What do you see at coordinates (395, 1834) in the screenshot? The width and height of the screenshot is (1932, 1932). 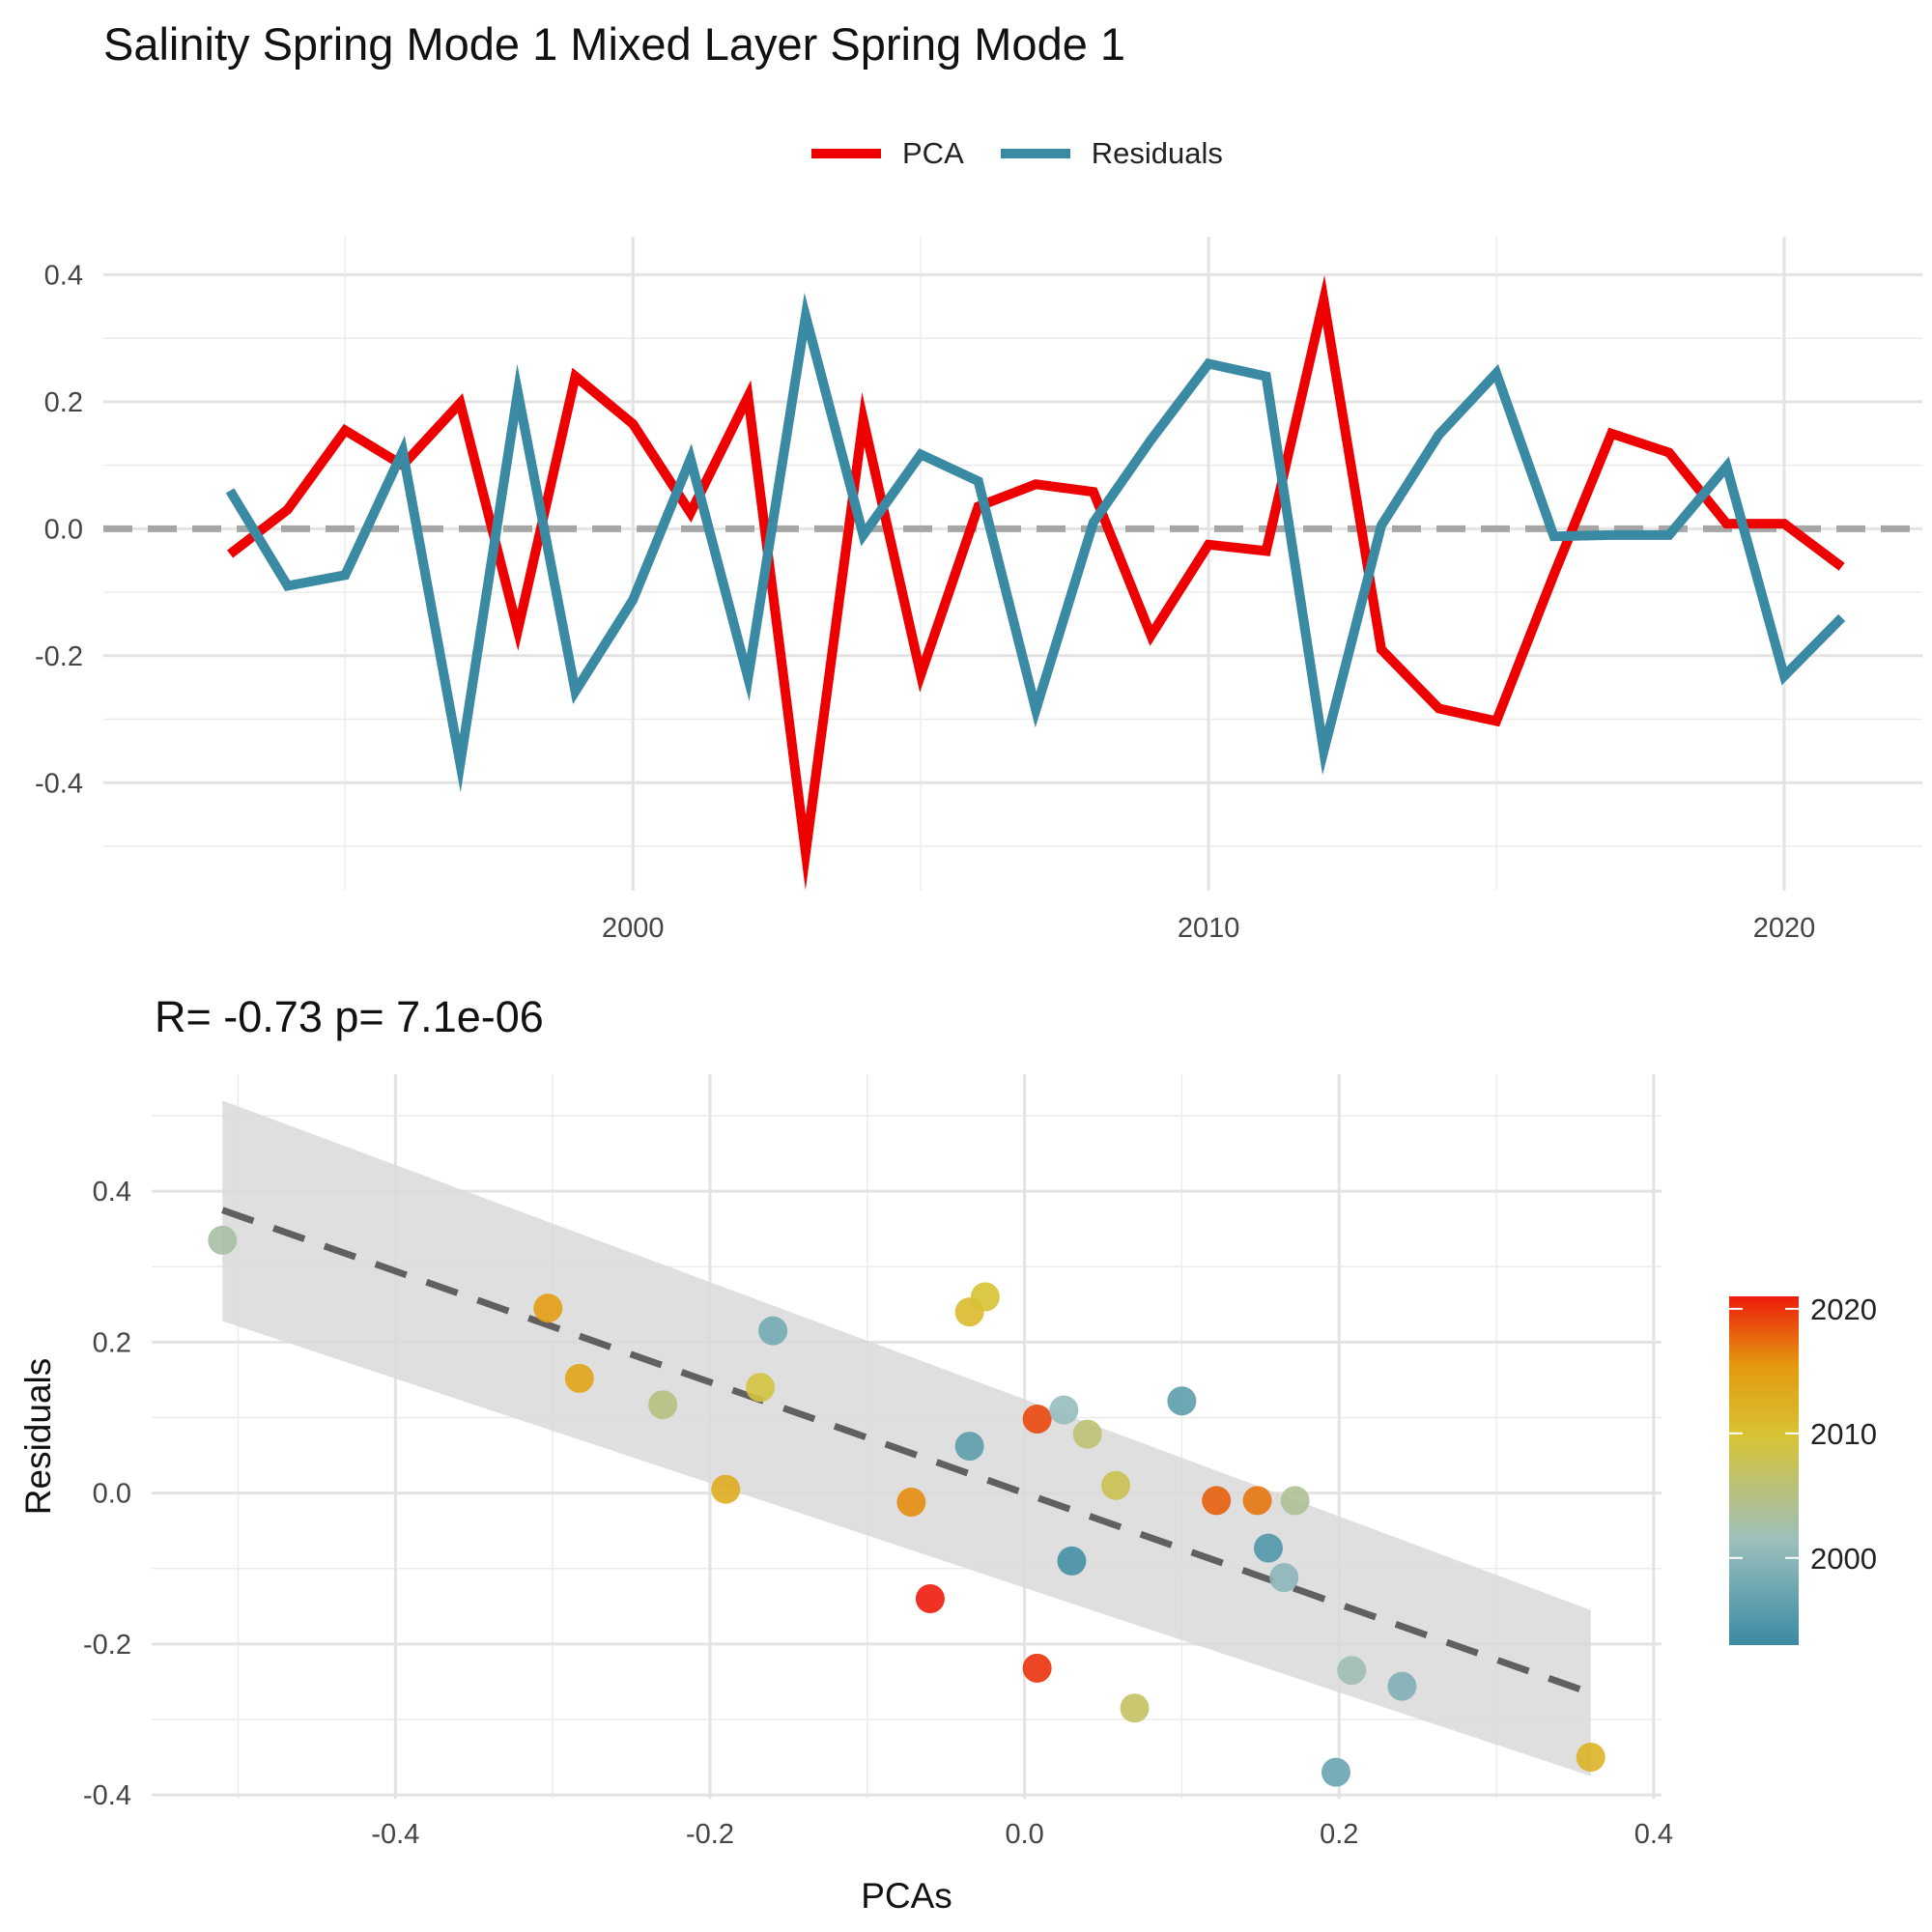 I see `x-tick-label: -0.4` at bounding box center [395, 1834].